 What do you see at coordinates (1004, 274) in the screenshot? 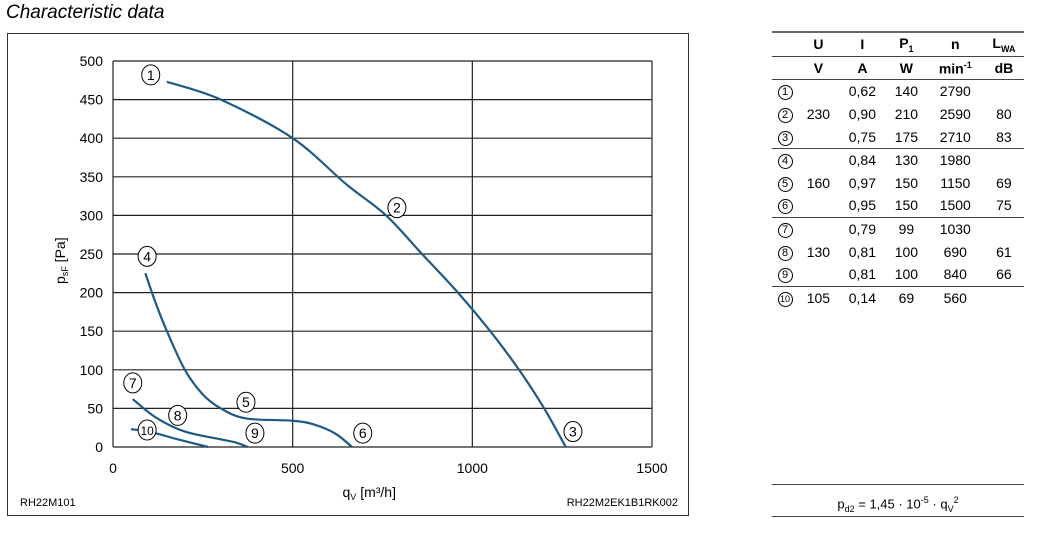
I see `sound-level-cell: 66` at bounding box center [1004, 274].